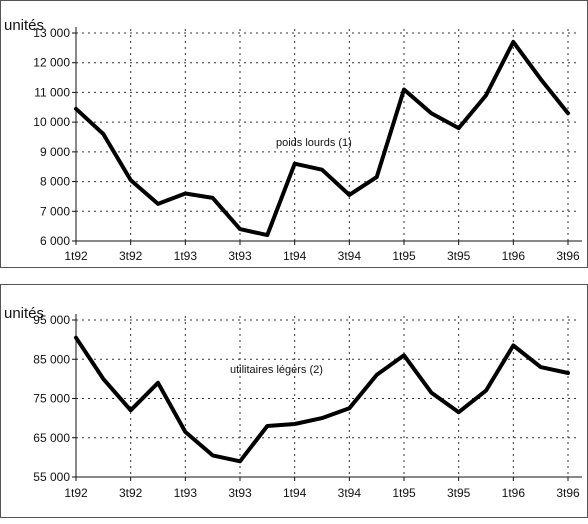  I want to click on bottom-y-tick-label: 55 000, so click(51, 477).